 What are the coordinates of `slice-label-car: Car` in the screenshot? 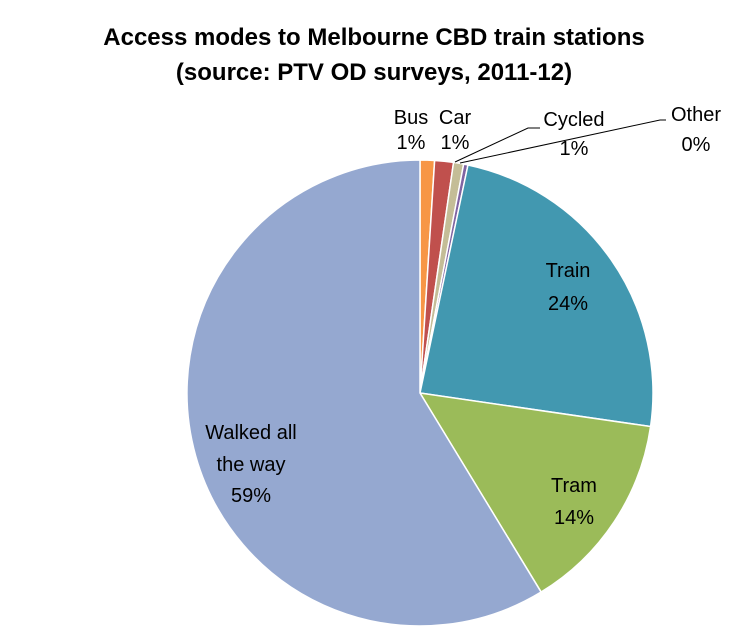 It's located at (455, 118).